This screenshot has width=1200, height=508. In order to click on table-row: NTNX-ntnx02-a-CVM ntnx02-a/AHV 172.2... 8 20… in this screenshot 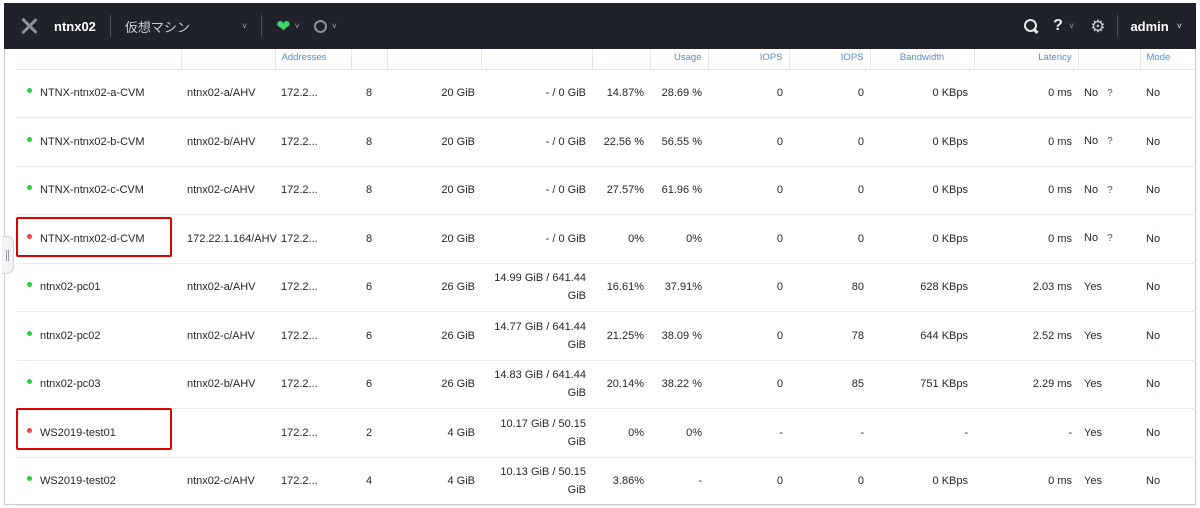, I will do `click(606, 93)`.